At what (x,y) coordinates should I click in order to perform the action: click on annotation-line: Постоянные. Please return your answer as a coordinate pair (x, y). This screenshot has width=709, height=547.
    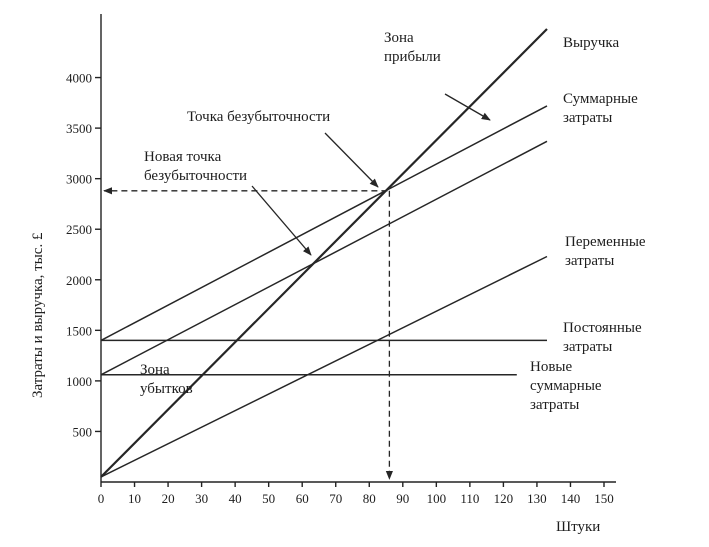
    Looking at the image, I should click on (602, 328).